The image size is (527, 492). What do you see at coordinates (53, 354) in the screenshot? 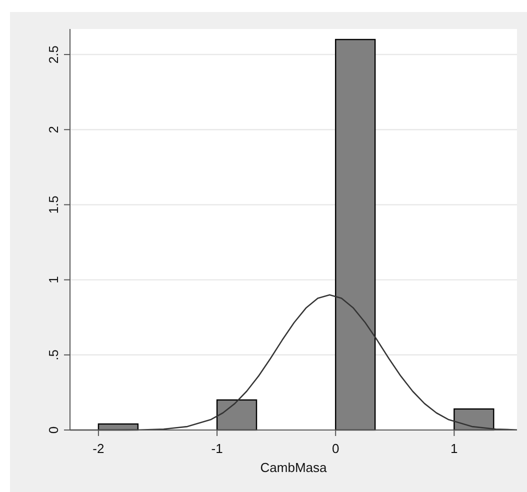
I see `y-tick-label: .5` at bounding box center [53, 354].